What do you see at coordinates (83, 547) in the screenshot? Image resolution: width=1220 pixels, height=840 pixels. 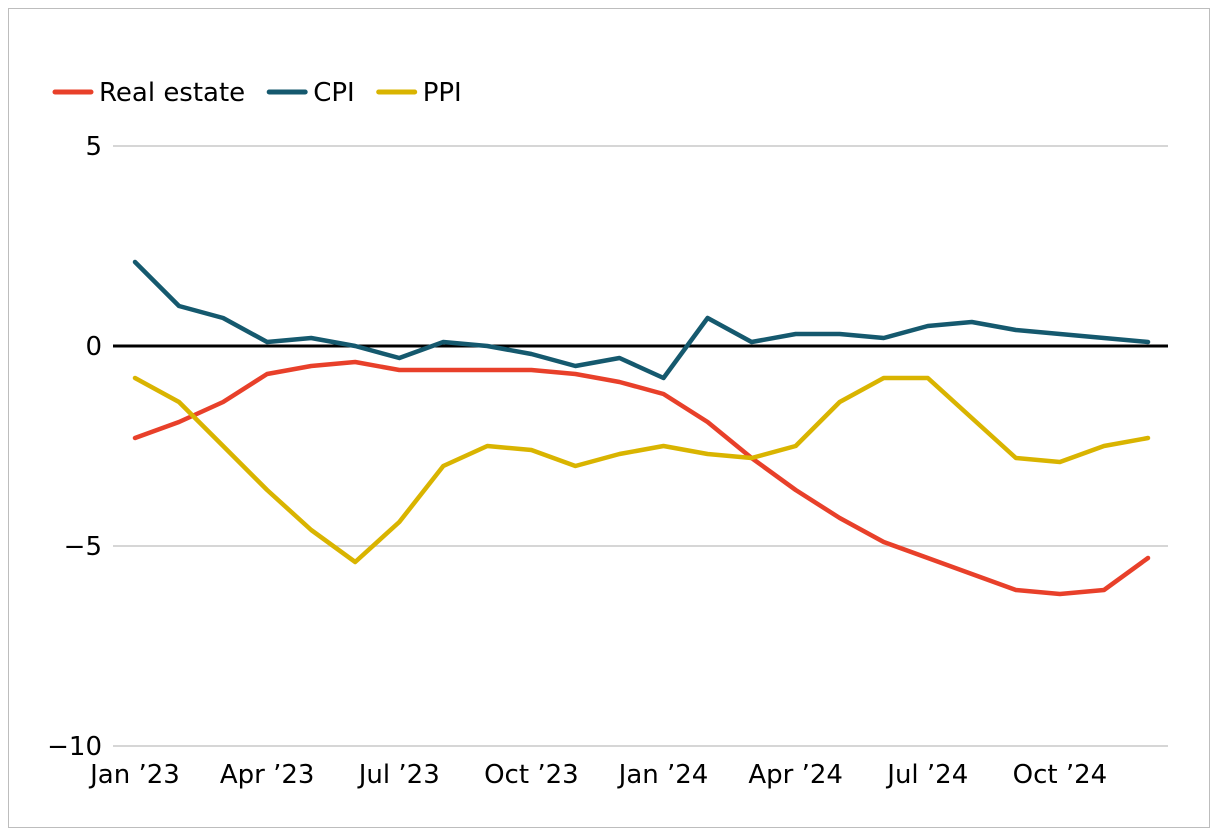 I see `y-tick-label: −5` at bounding box center [83, 547].